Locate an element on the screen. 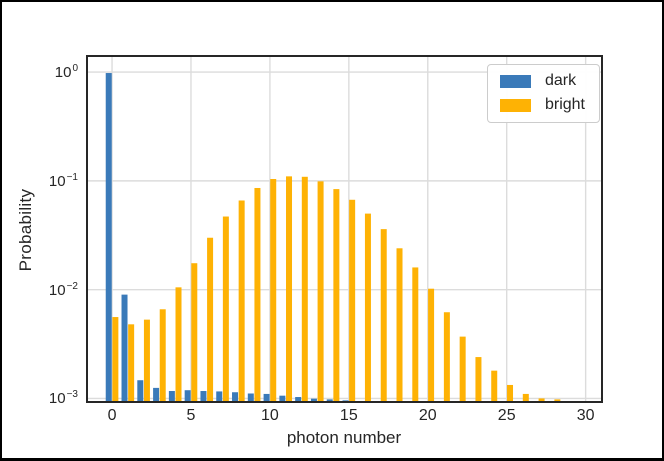 This screenshot has width=664, height=461. x-axis-label: photon number is located at coordinates (344, 437).